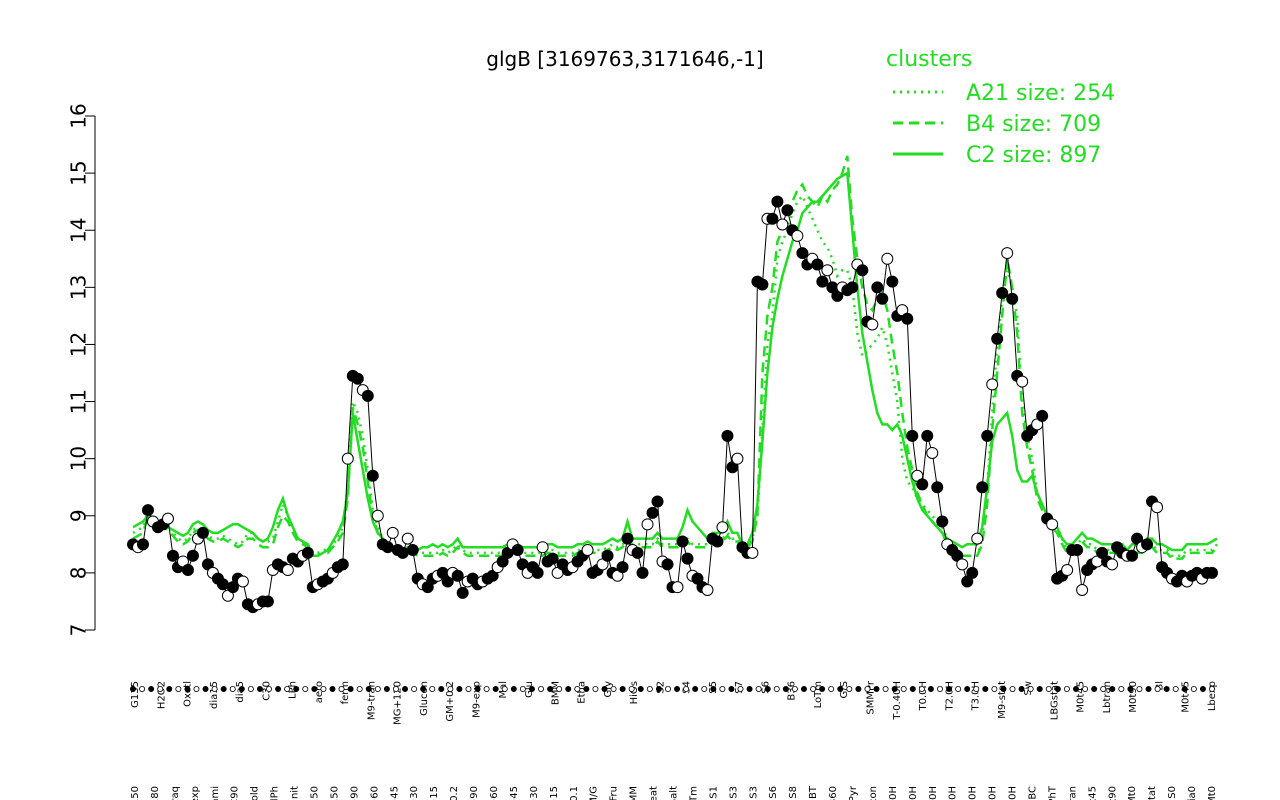 Image resolution: width=1280 pixels, height=800 pixels. Describe the element at coordinates (1152, 793) in the screenshot. I see `x-tick-label: Lbstat` at that location.